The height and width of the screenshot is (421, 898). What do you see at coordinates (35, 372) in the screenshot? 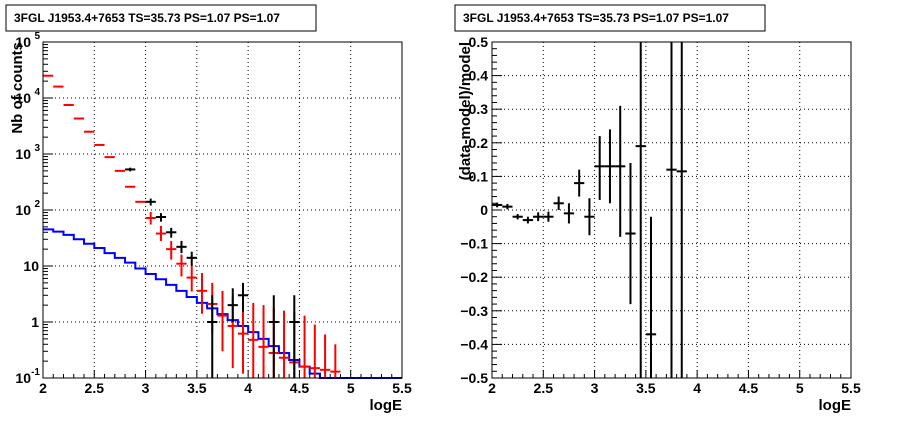
I see `y-tick-exponent: -1` at bounding box center [35, 372].